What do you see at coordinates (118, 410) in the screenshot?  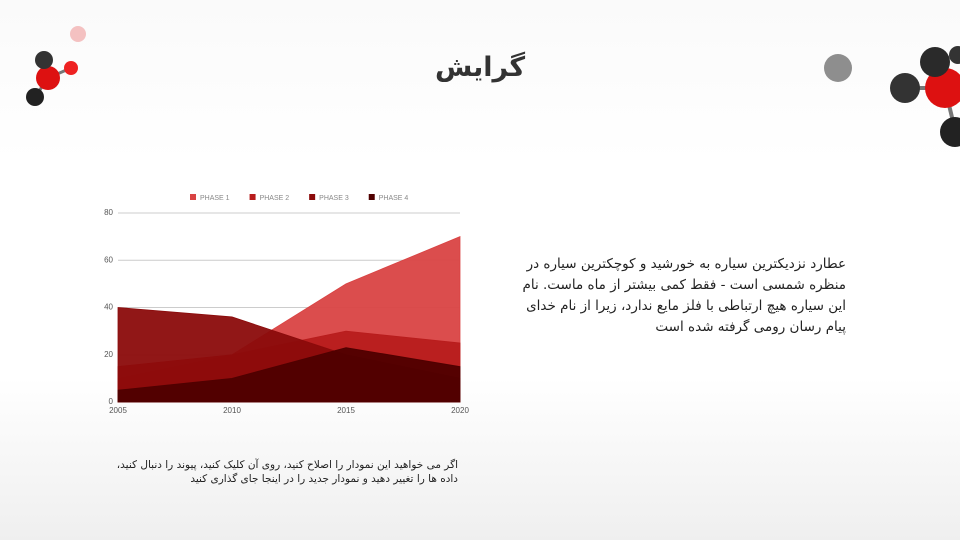 I see `x-tick-label: 2005` at bounding box center [118, 410].